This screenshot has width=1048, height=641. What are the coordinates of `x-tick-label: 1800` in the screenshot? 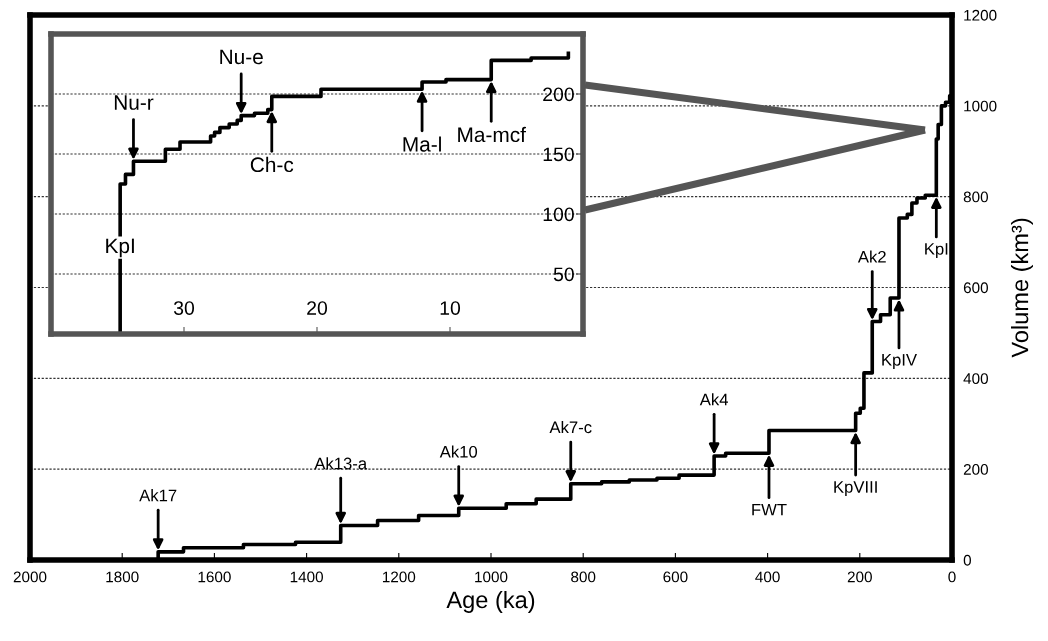 It's located at (122, 577).